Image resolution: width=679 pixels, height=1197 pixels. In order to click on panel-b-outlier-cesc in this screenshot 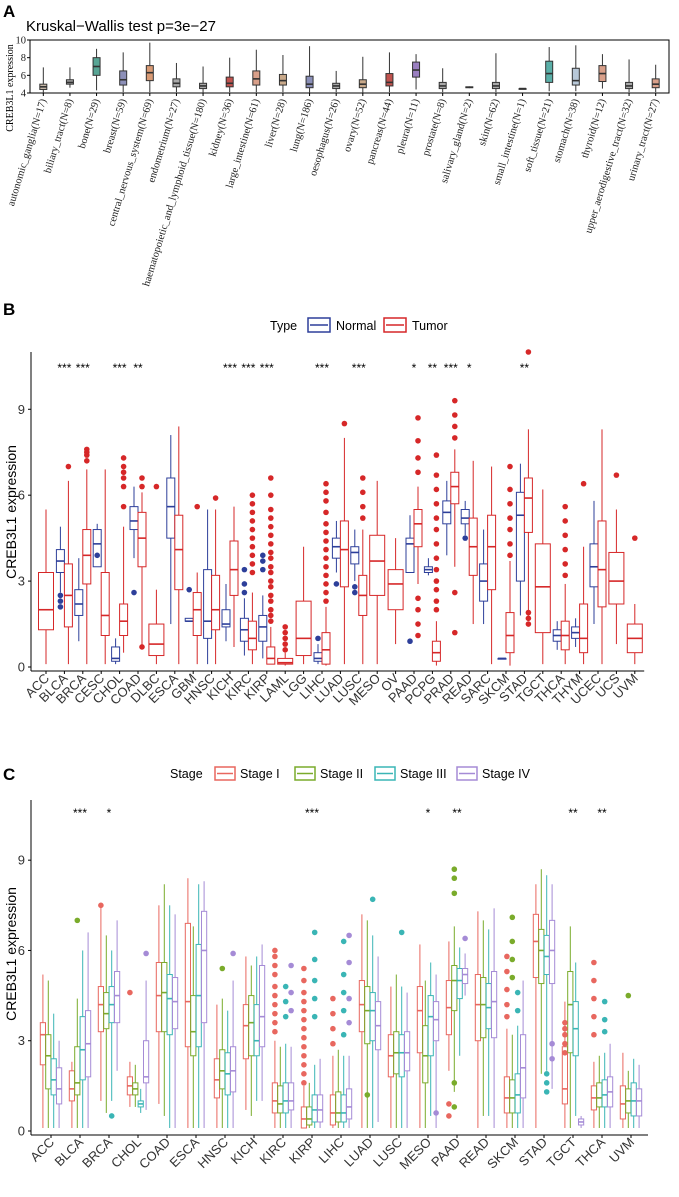, I will do `click(97, 555)`.